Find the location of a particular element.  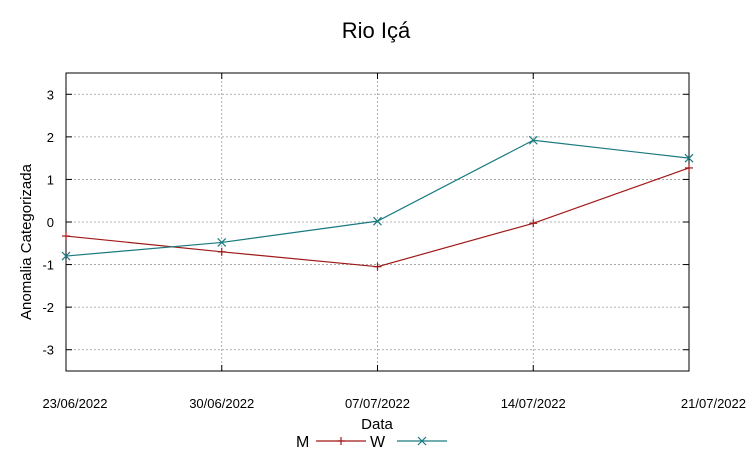

y-tick-label: 1 is located at coordinates (50, 179).